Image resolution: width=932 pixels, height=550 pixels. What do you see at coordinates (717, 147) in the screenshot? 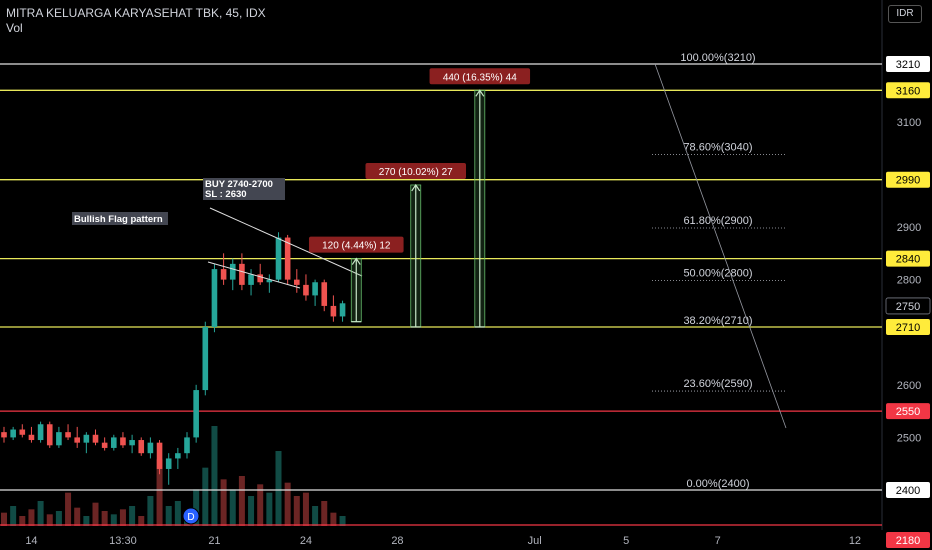
I see `fib-level-label: 78.60%(3040)` at bounding box center [717, 147].